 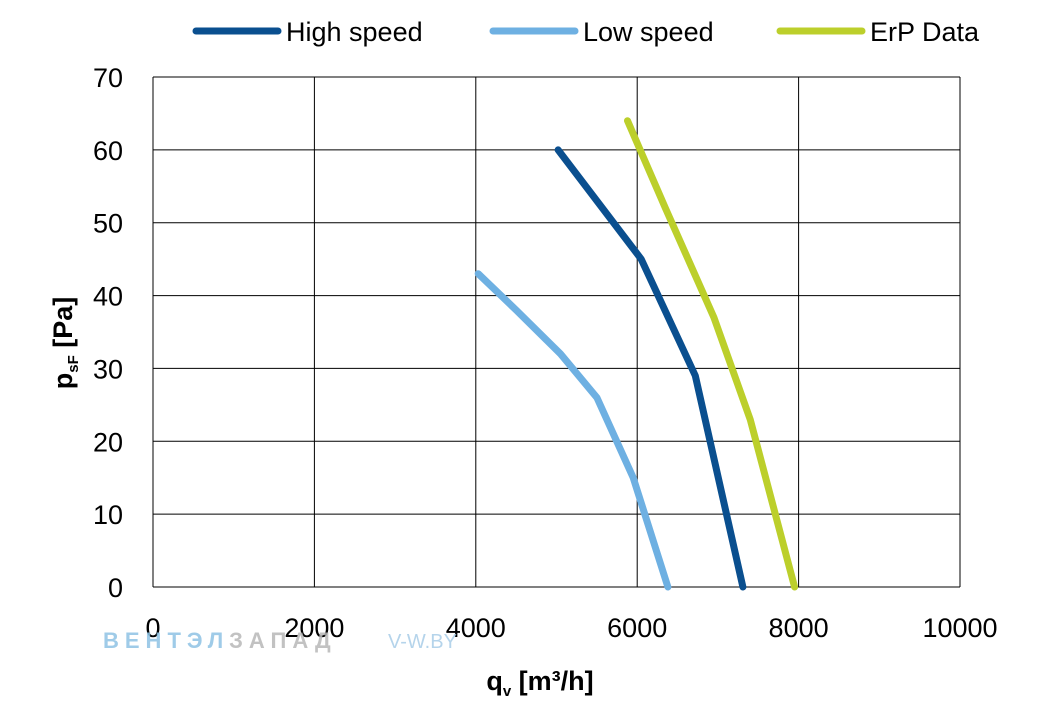 What do you see at coordinates (152, 628) in the screenshot?
I see `x-tick-label: 0` at bounding box center [152, 628].